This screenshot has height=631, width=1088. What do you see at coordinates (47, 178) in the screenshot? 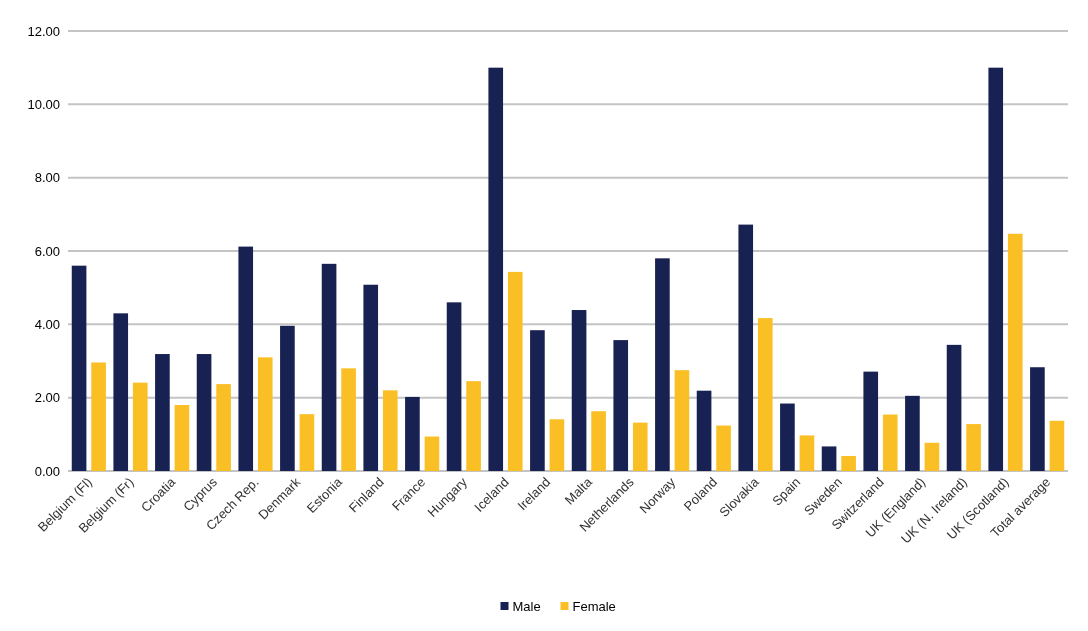
I see `y-tick-label: 8.00` at bounding box center [47, 178].